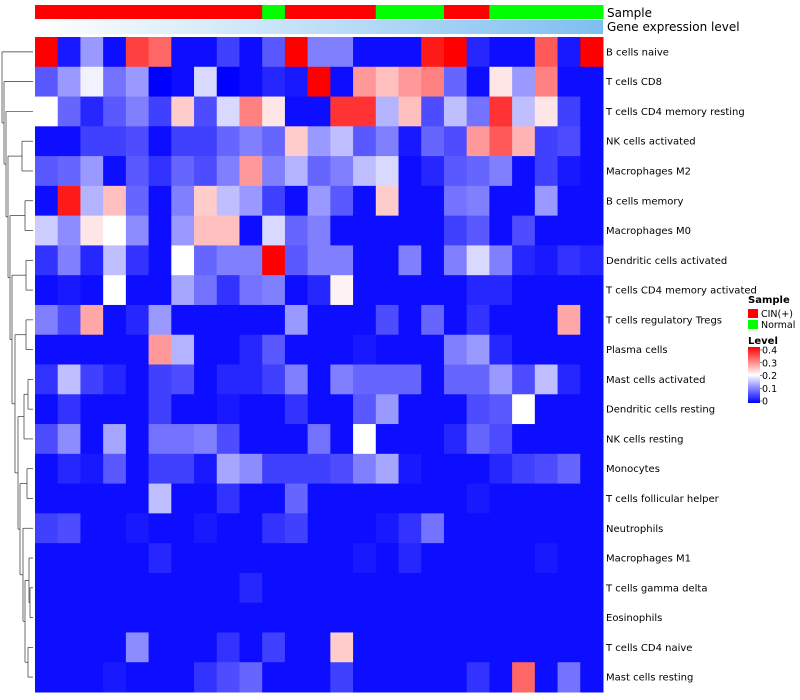  Describe the element at coordinates (648, 231) in the screenshot. I see `row-label: Macrophages M0` at that location.